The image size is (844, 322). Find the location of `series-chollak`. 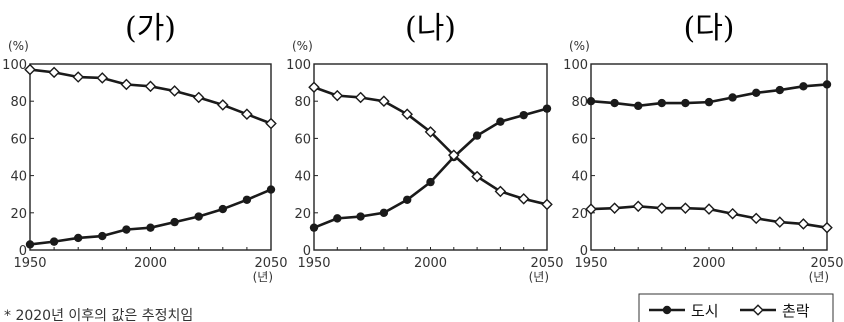

series-chollak is located at coordinates (709, 217).